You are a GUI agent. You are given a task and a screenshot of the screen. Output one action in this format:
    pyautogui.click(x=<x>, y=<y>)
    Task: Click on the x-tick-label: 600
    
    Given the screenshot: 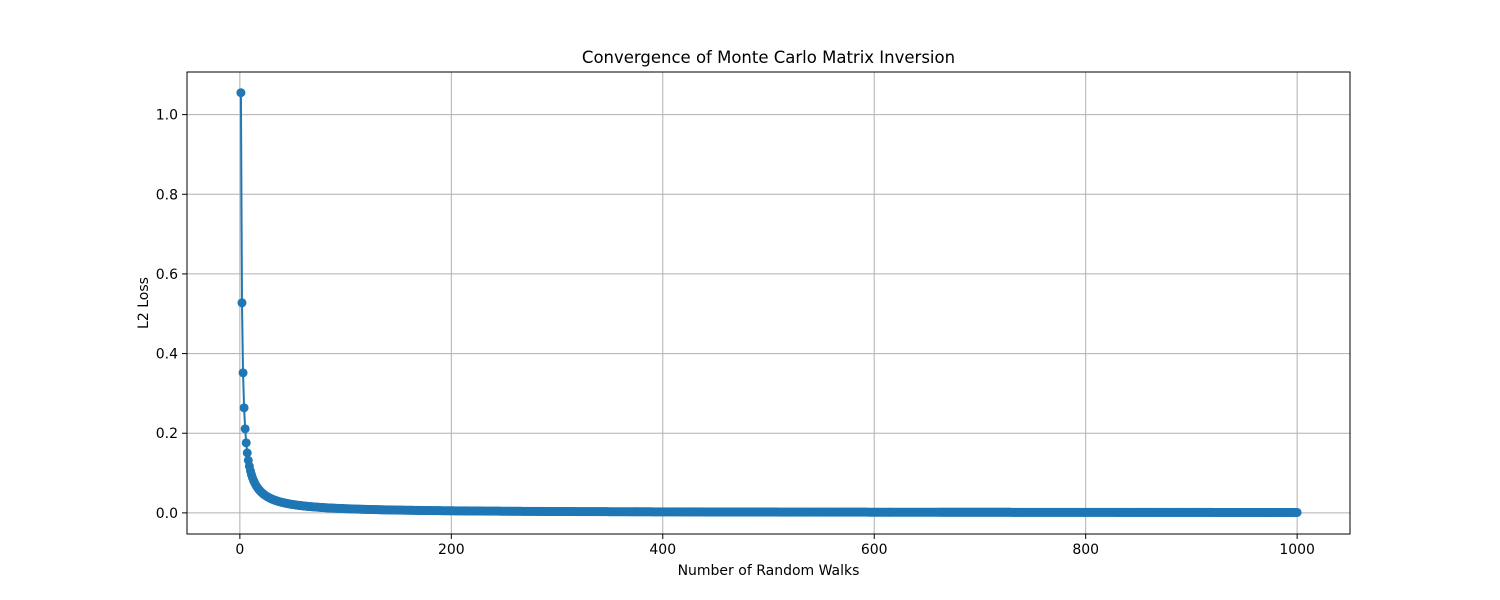 What is the action you would take?
    pyautogui.click(x=874, y=550)
    